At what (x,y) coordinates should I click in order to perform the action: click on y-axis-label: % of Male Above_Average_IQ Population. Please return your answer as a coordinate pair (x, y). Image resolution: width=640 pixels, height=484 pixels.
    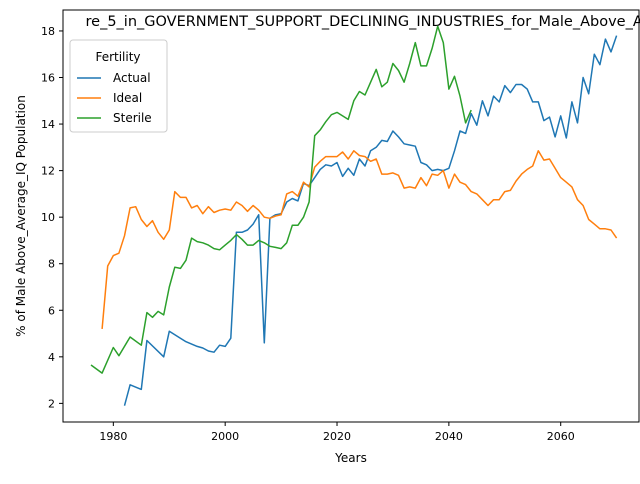
    Looking at the image, I should click on (21, 216).